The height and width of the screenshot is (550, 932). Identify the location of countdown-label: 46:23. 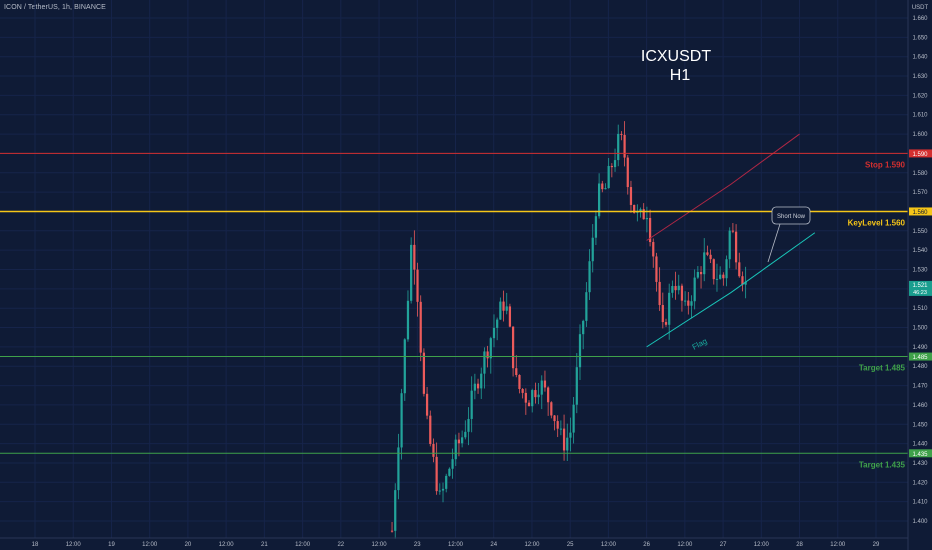
(920, 293).